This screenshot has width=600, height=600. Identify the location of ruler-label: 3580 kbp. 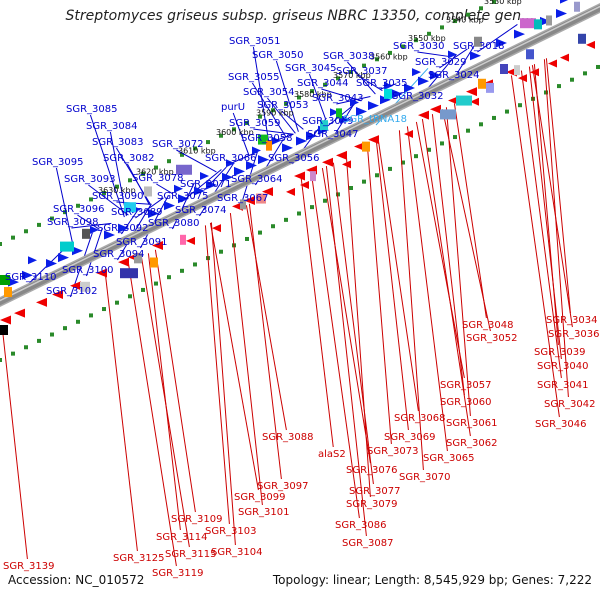
(313, 94).